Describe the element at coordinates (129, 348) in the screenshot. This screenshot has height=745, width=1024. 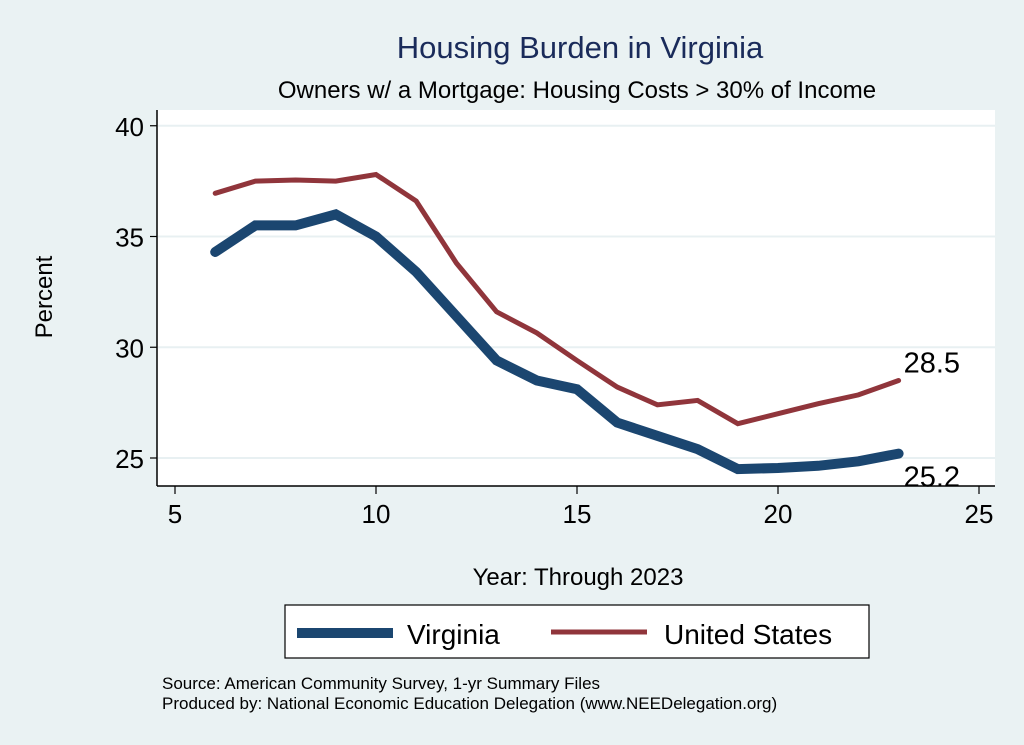
I see `y-tick-label-30: 30` at that location.